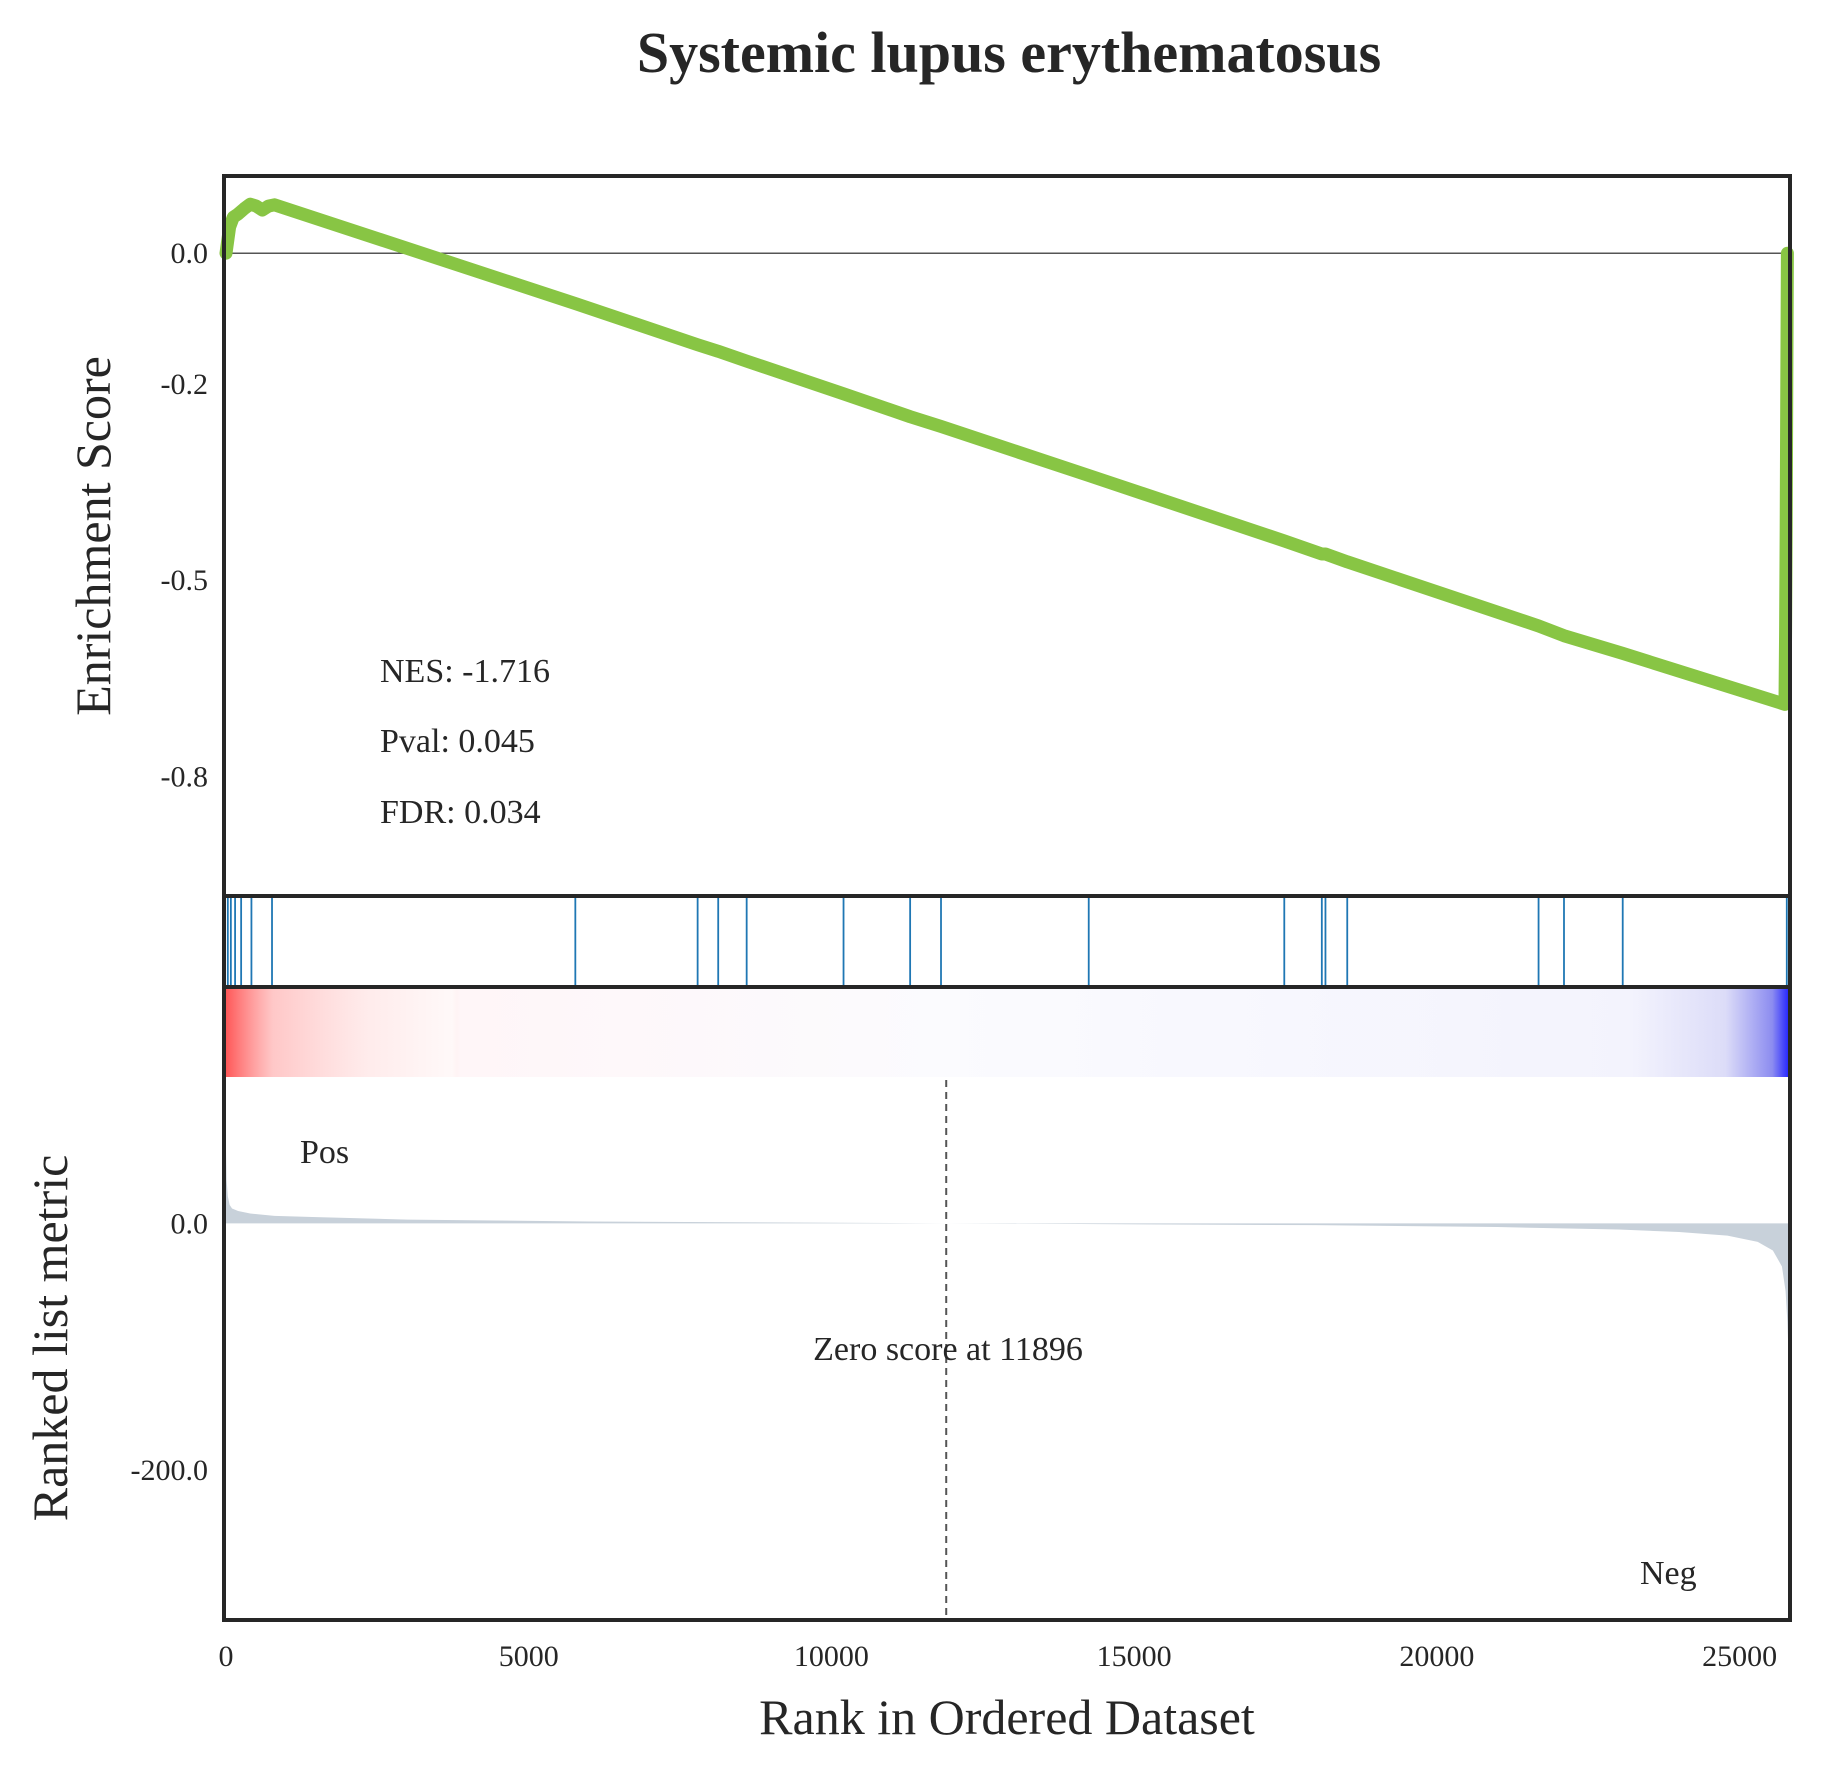 The width and height of the screenshot is (1822, 1767). I want to click on x-tick-label: 5000, so click(529, 1656).